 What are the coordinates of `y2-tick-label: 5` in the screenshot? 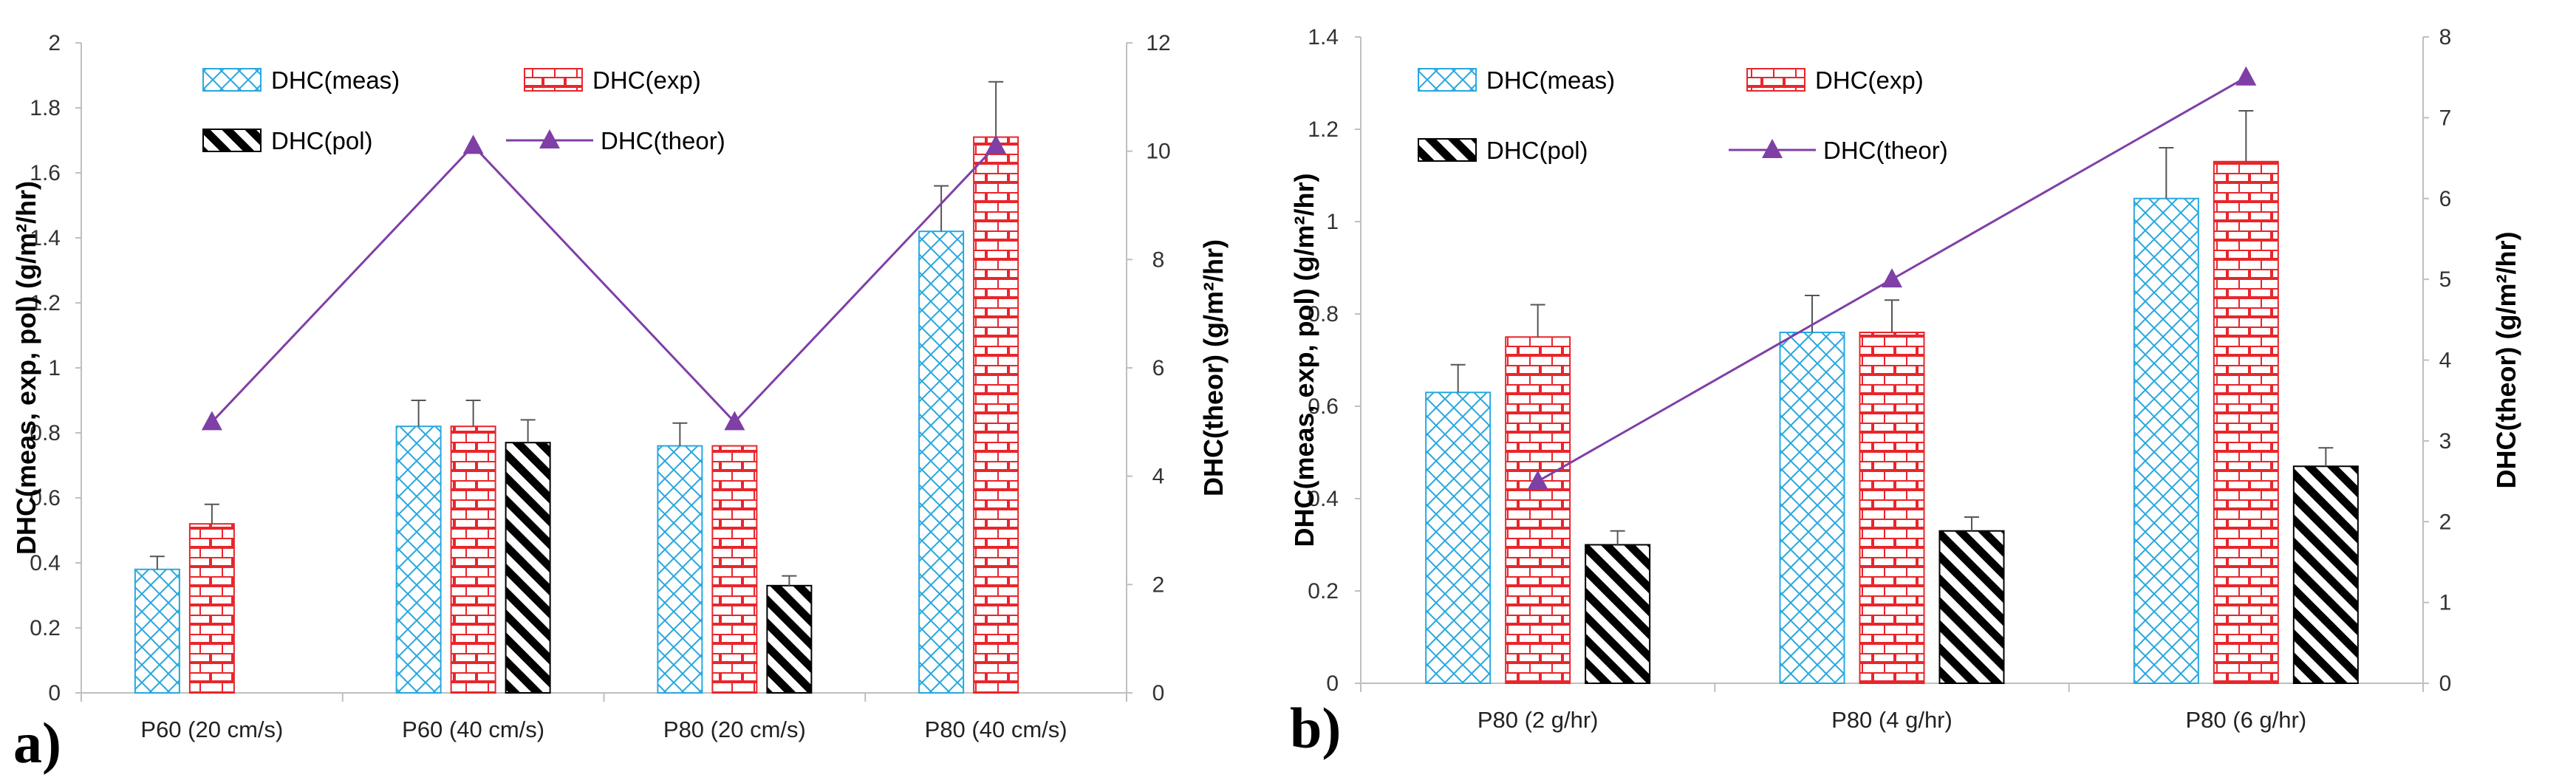 It's located at (2445, 279).